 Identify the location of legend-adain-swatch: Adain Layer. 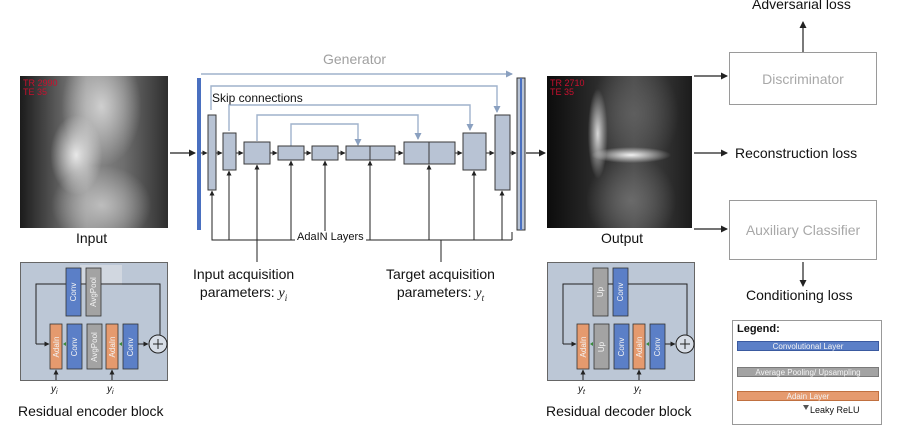
(808, 396).